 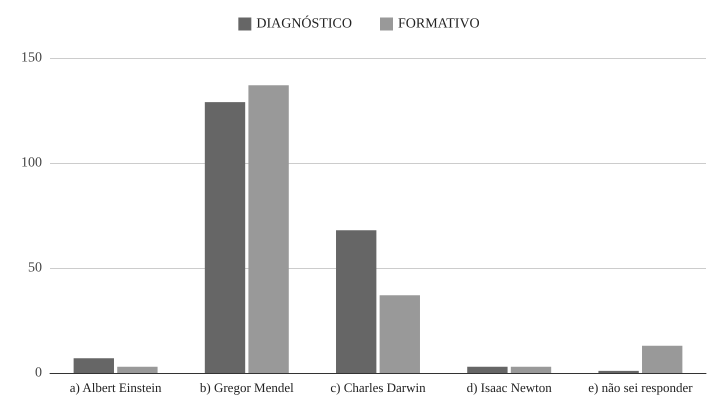 What do you see at coordinates (641, 387) in the screenshot?
I see `x-tick-label: e) não sei responder` at bounding box center [641, 387].